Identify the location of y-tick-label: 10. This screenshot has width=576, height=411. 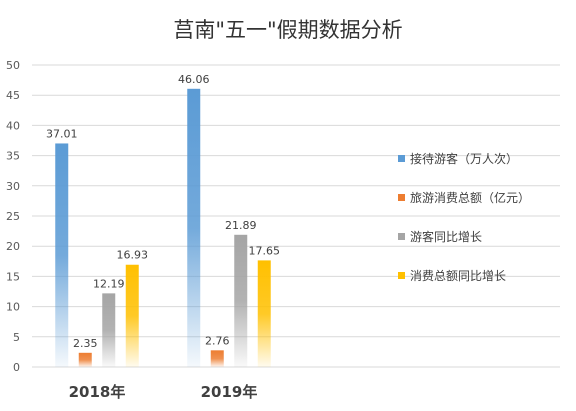
(13, 307).